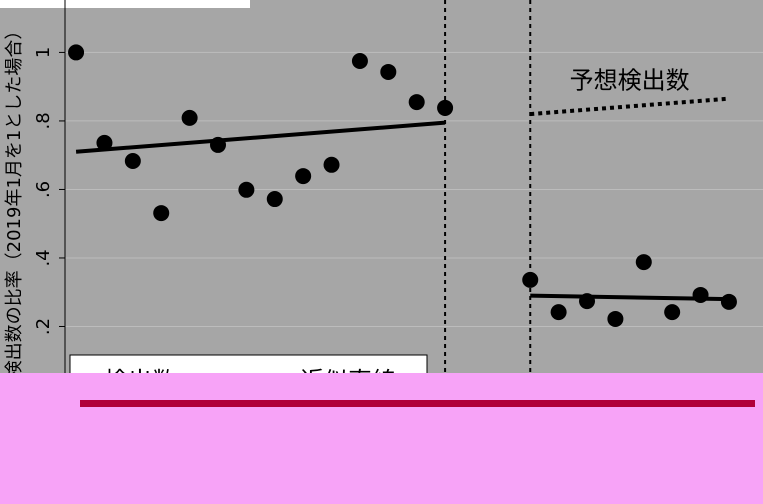 This screenshot has height=504, width=763. What do you see at coordinates (417, 403) in the screenshot?
I see `overlay-stripe` at bounding box center [417, 403].